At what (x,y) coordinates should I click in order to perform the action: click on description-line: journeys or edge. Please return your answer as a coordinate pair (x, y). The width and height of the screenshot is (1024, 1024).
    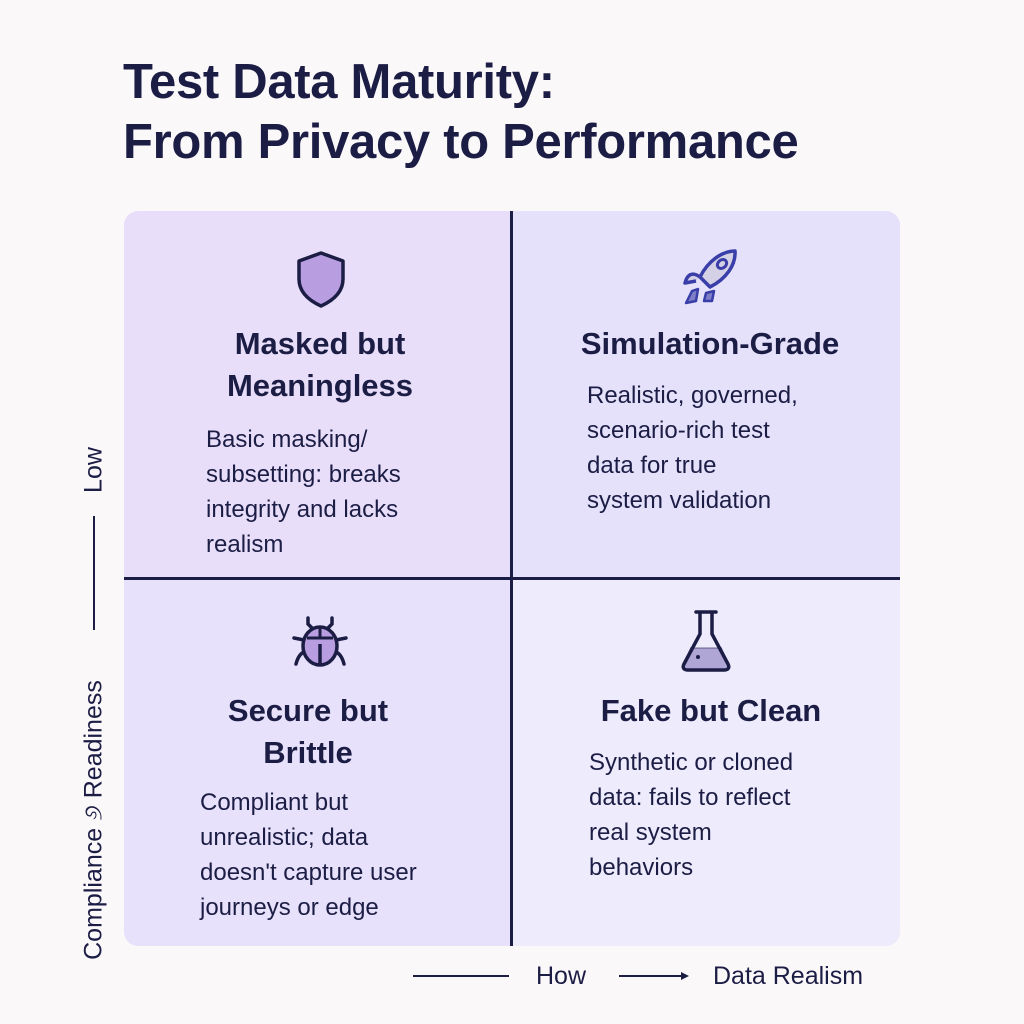
    Looking at the image, I should click on (289, 907).